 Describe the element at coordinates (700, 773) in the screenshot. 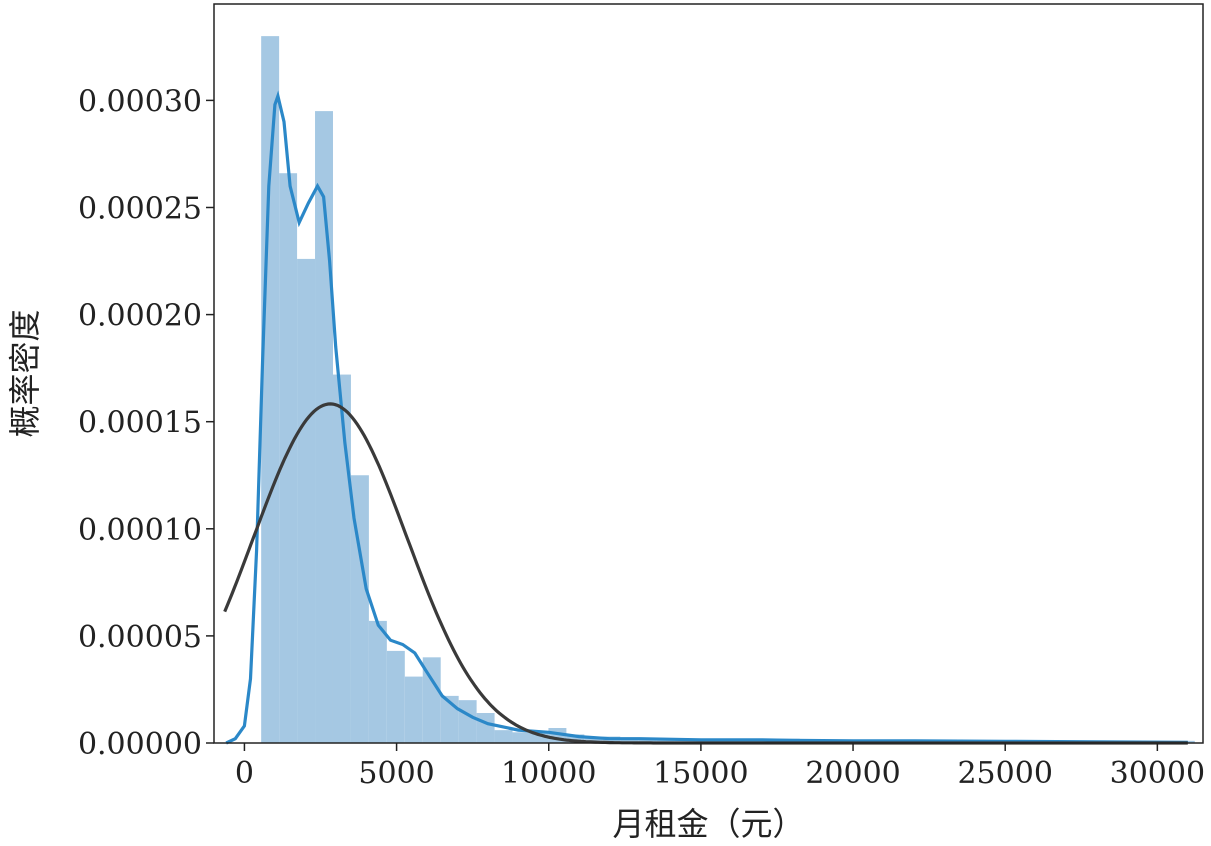

I see `x-tick-label: 15000` at that location.